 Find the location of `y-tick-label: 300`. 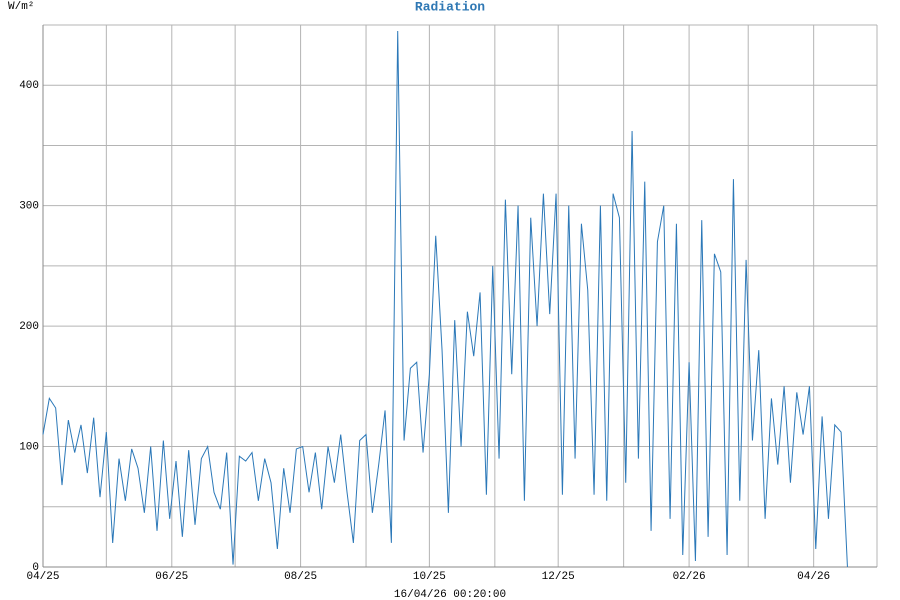

y-tick-label: 300 is located at coordinates (29, 207).